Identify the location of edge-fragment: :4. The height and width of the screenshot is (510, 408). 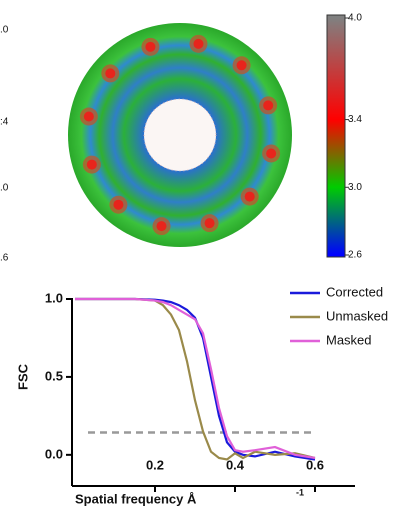
(4, 122).